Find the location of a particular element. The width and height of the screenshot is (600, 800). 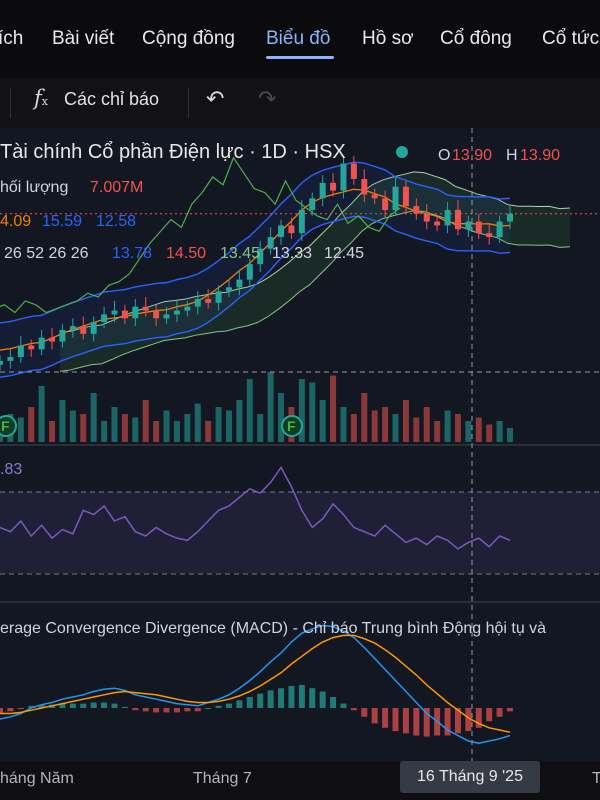

time-label-month-7: Tháng 7 is located at coordinates (222, 778).